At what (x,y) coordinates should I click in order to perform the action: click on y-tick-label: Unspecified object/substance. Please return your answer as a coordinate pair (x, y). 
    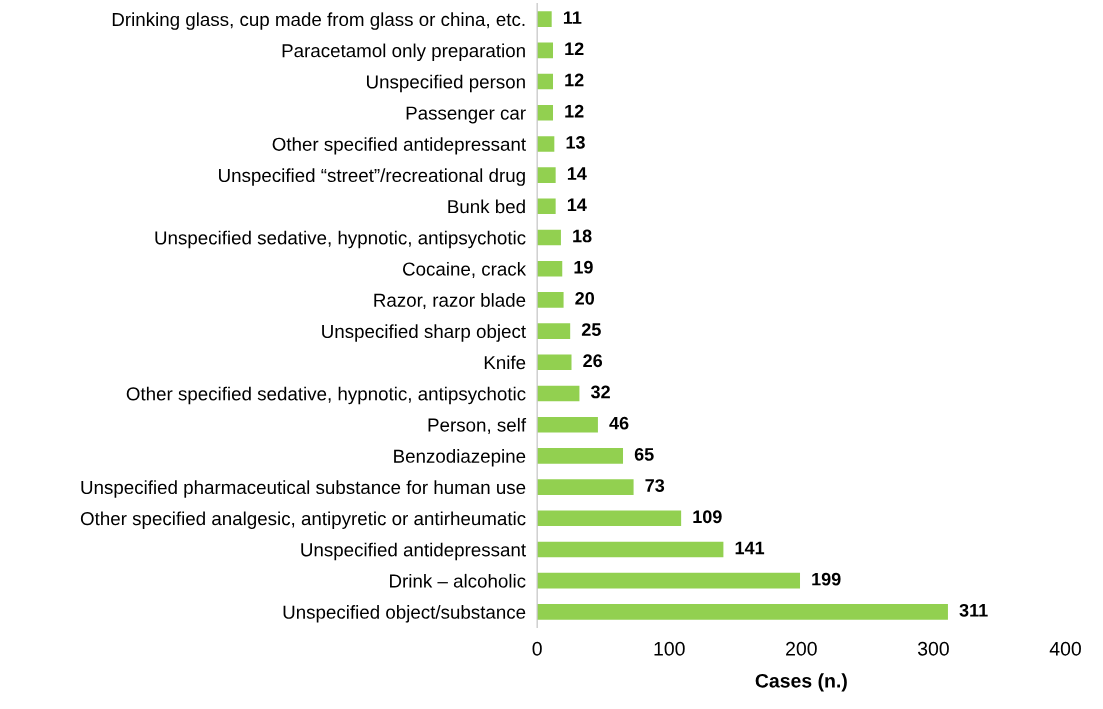
    Looking at the image, I should click on (404, 614).